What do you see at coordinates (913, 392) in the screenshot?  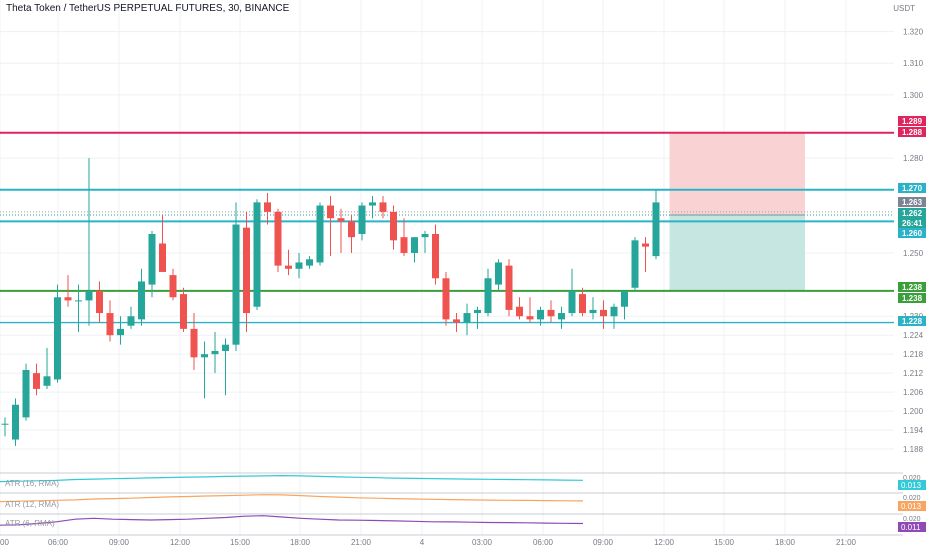 I see `price-tick-label: 1.206` at bounding box center [913, 392].